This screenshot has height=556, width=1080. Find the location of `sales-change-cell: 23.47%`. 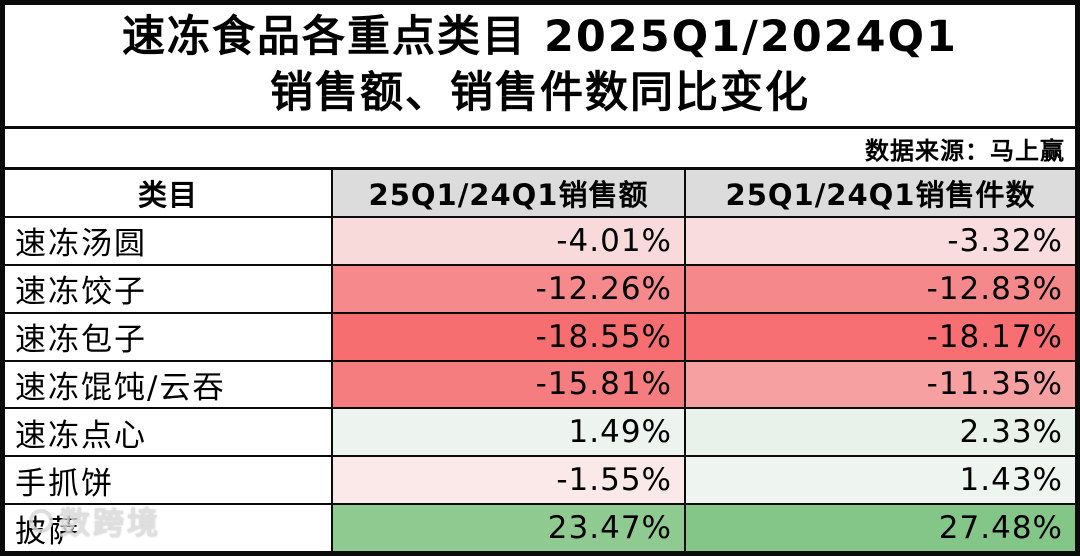

sales-change-cell: 23.47% is located at coordinates (507, 528).